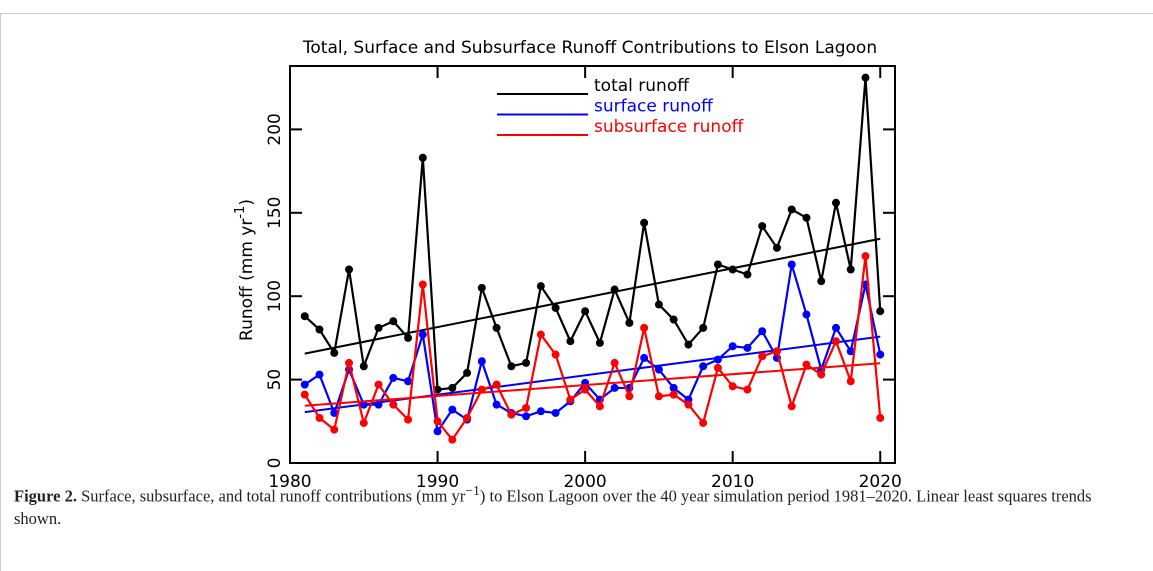 The height and width of the screenshot is (571, 1153). Describe the element at coordinates (247, 202) in the screenshot. I see `y-label-close: )` at that location.